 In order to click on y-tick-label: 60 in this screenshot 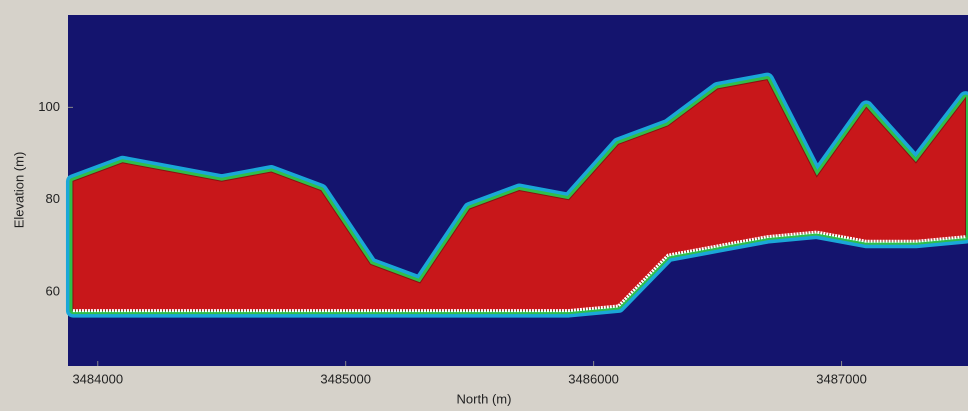, I will do `click(53, 291)`.